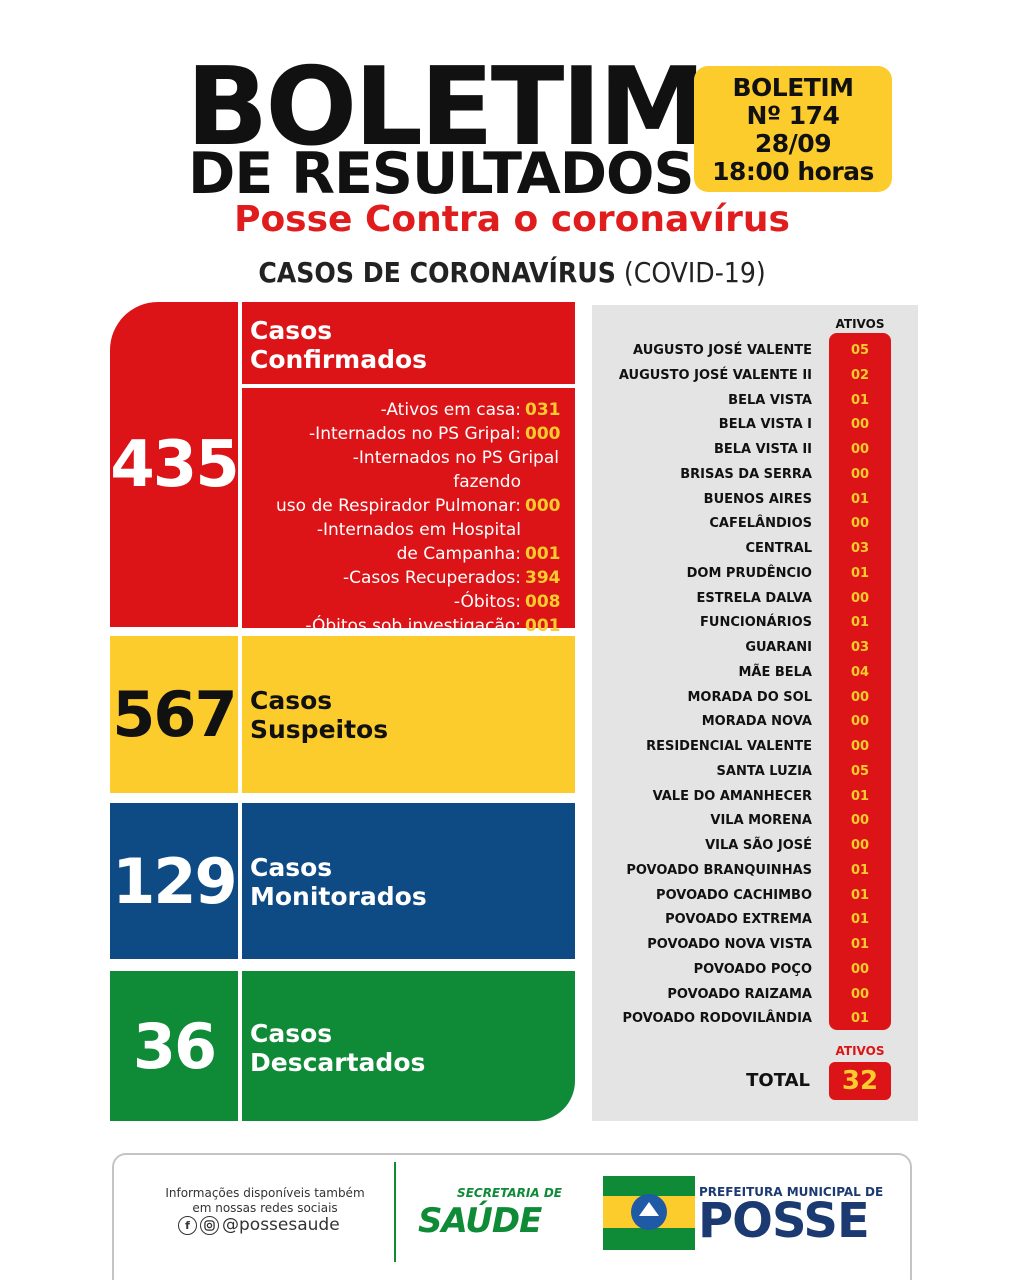  I want to click on badge-line-4: 18:00 horas, so click(793, 171).